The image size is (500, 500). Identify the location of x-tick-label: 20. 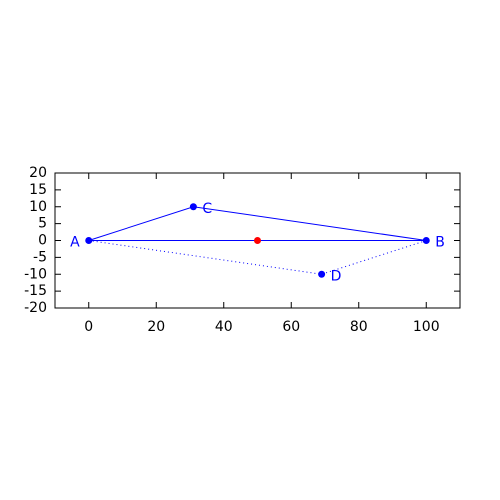
(156, 327).